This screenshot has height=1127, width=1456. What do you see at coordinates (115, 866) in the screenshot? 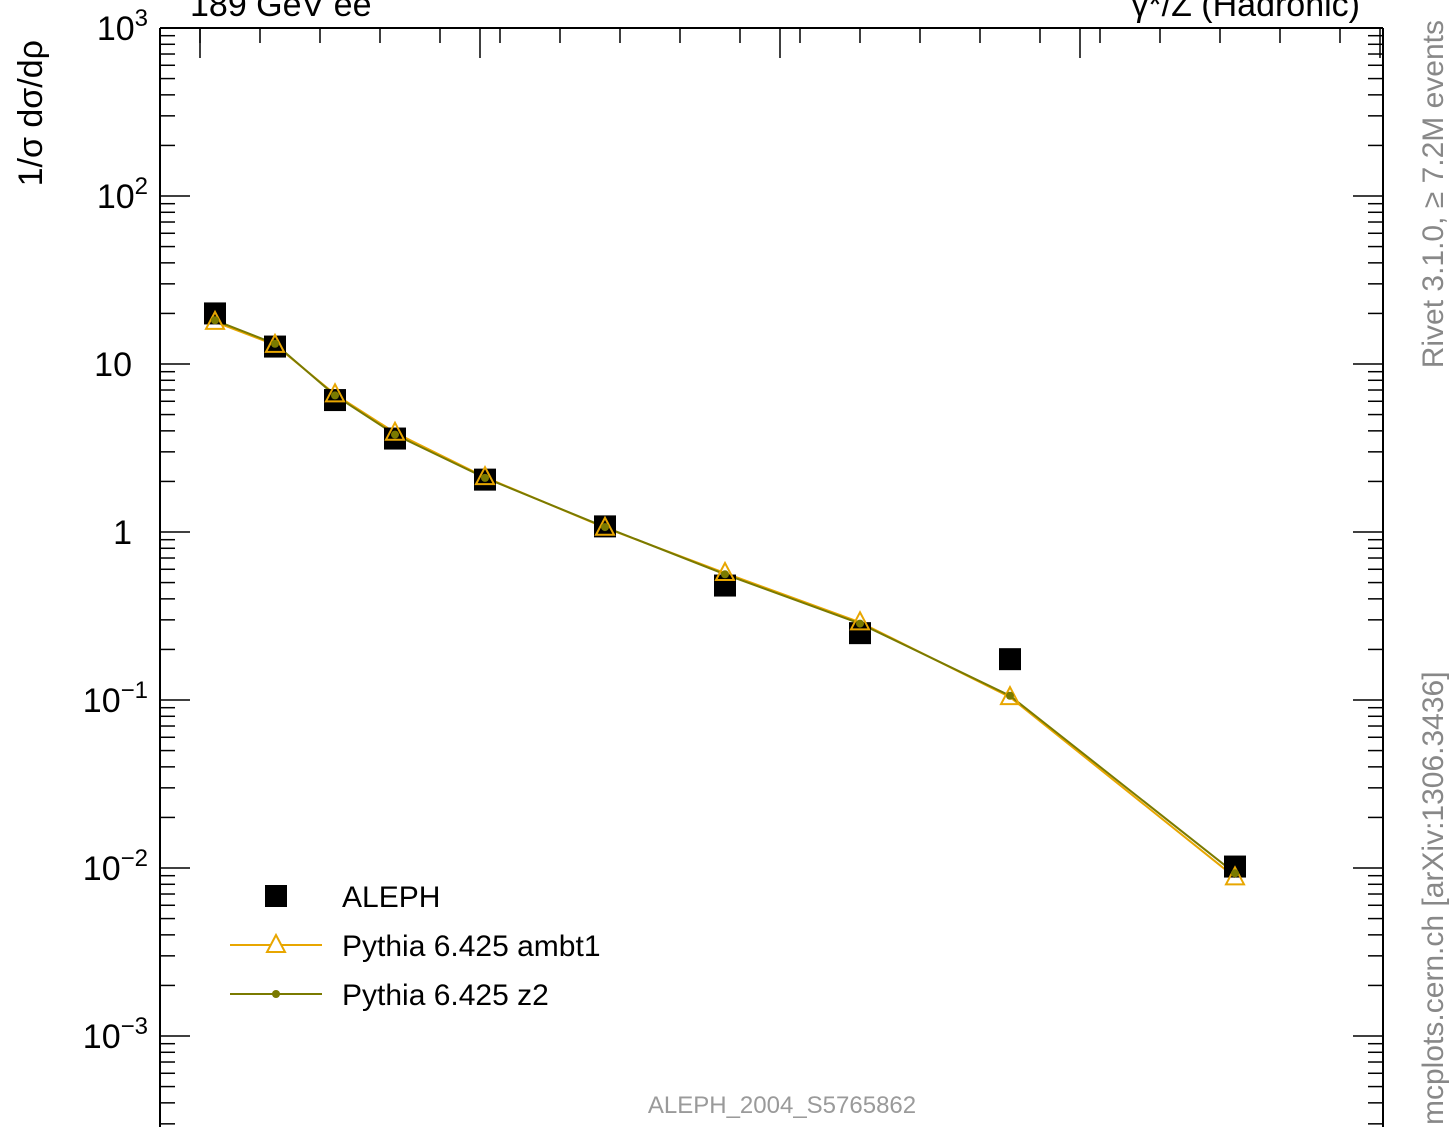
I see `y-tick-label: 10⁻²` at bounding box center [115, 866].